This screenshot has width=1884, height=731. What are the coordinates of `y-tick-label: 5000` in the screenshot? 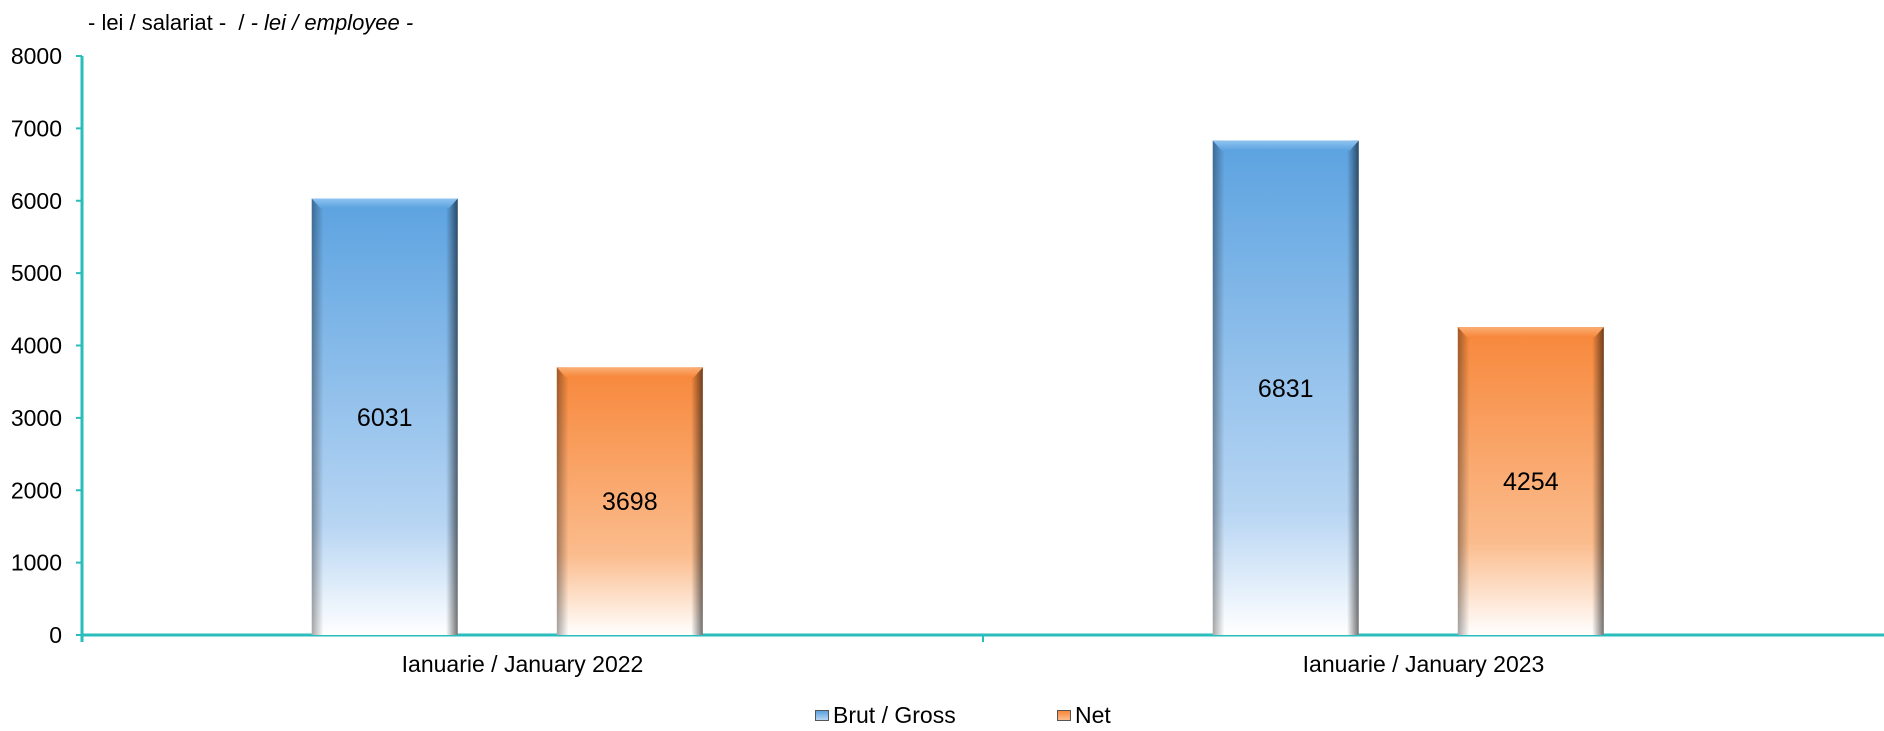 It's located at (36, 273).